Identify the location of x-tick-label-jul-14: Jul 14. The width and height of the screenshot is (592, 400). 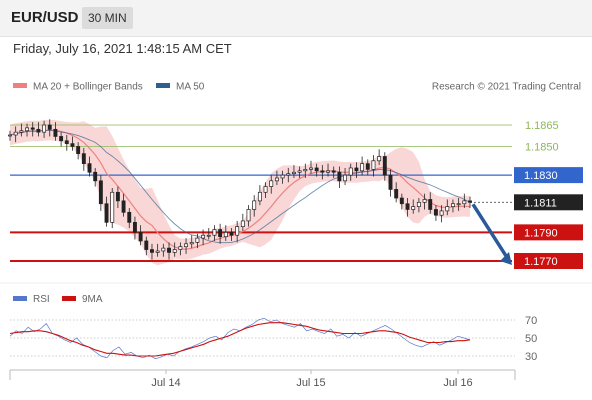
(165, 383).